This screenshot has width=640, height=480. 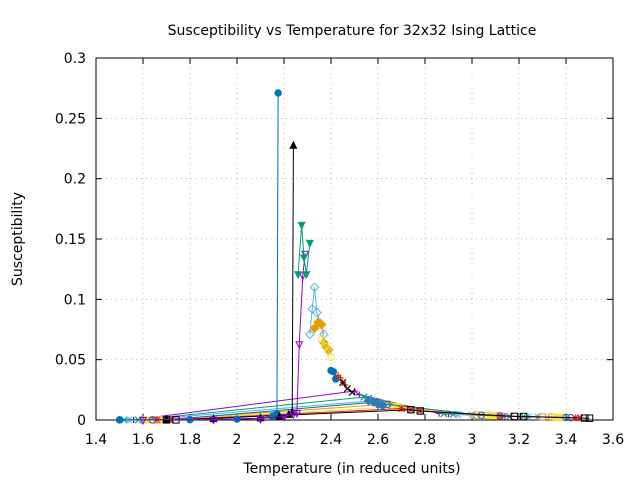 I want to click on x-tick-label: 2.2, so click(x=284, y=440).